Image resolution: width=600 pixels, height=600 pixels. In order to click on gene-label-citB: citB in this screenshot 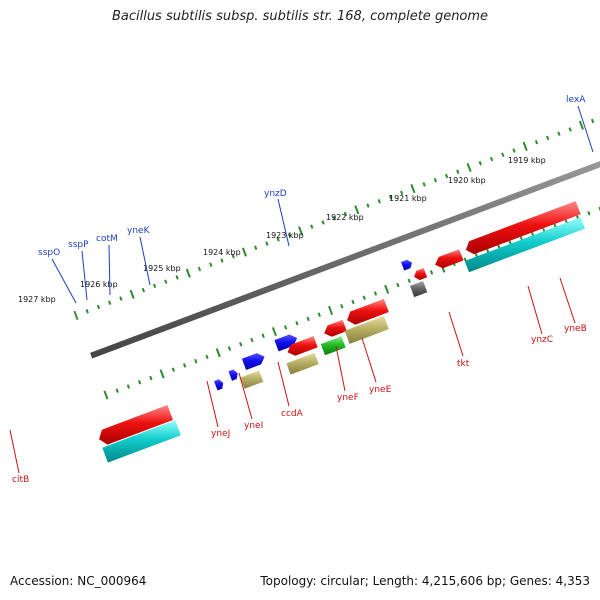, I will do `click(20, 480)`.